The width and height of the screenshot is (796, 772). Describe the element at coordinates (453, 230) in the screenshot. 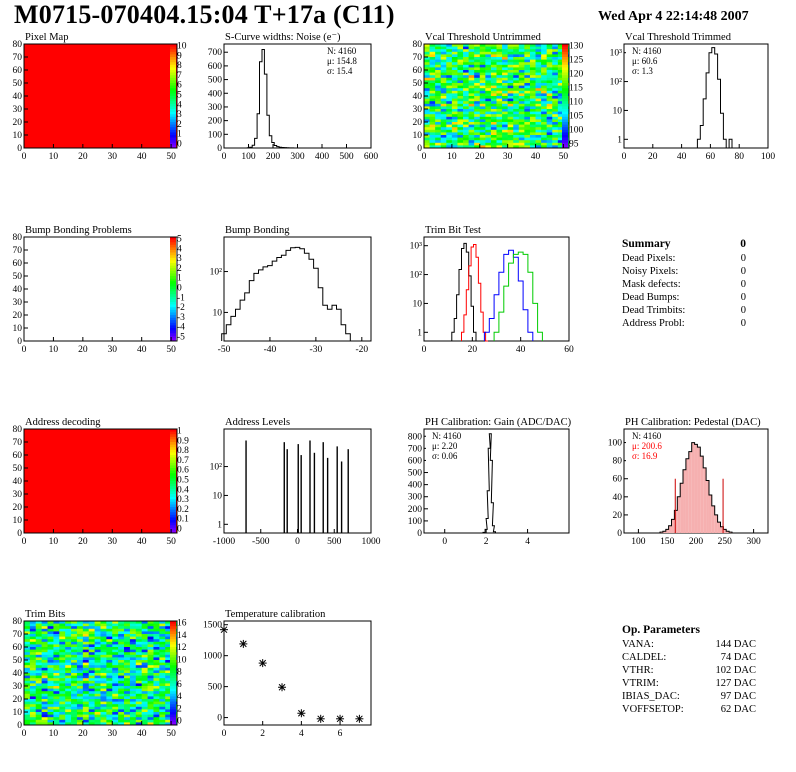

I see `chart-title: Trim Bit Test` at that location.